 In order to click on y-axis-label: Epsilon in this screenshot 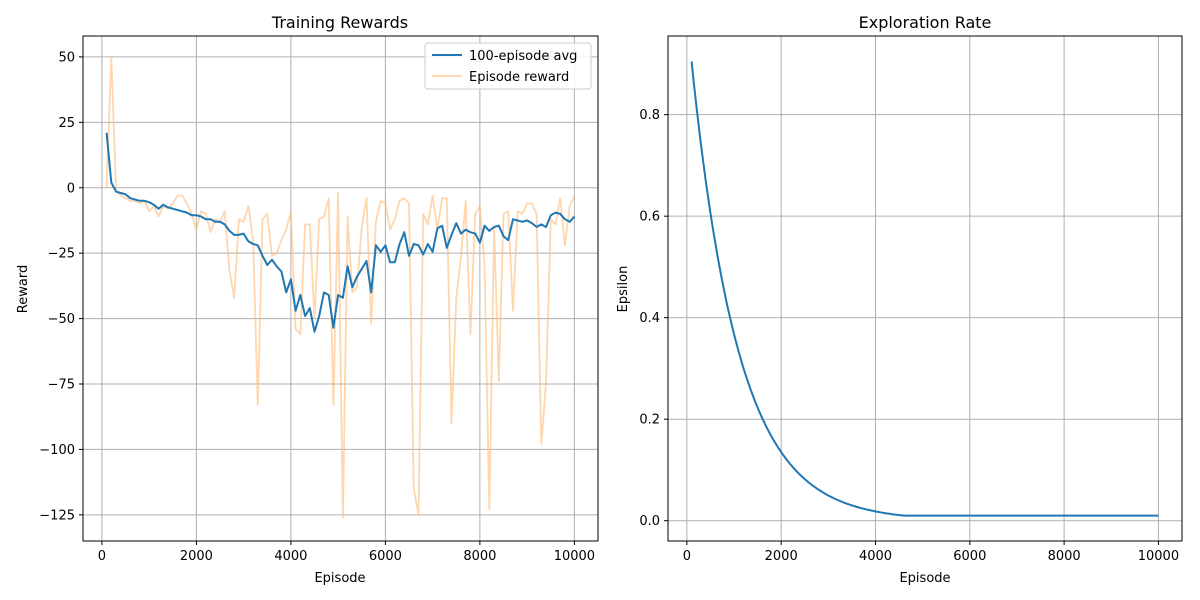, I will do `click(623, 289)`.